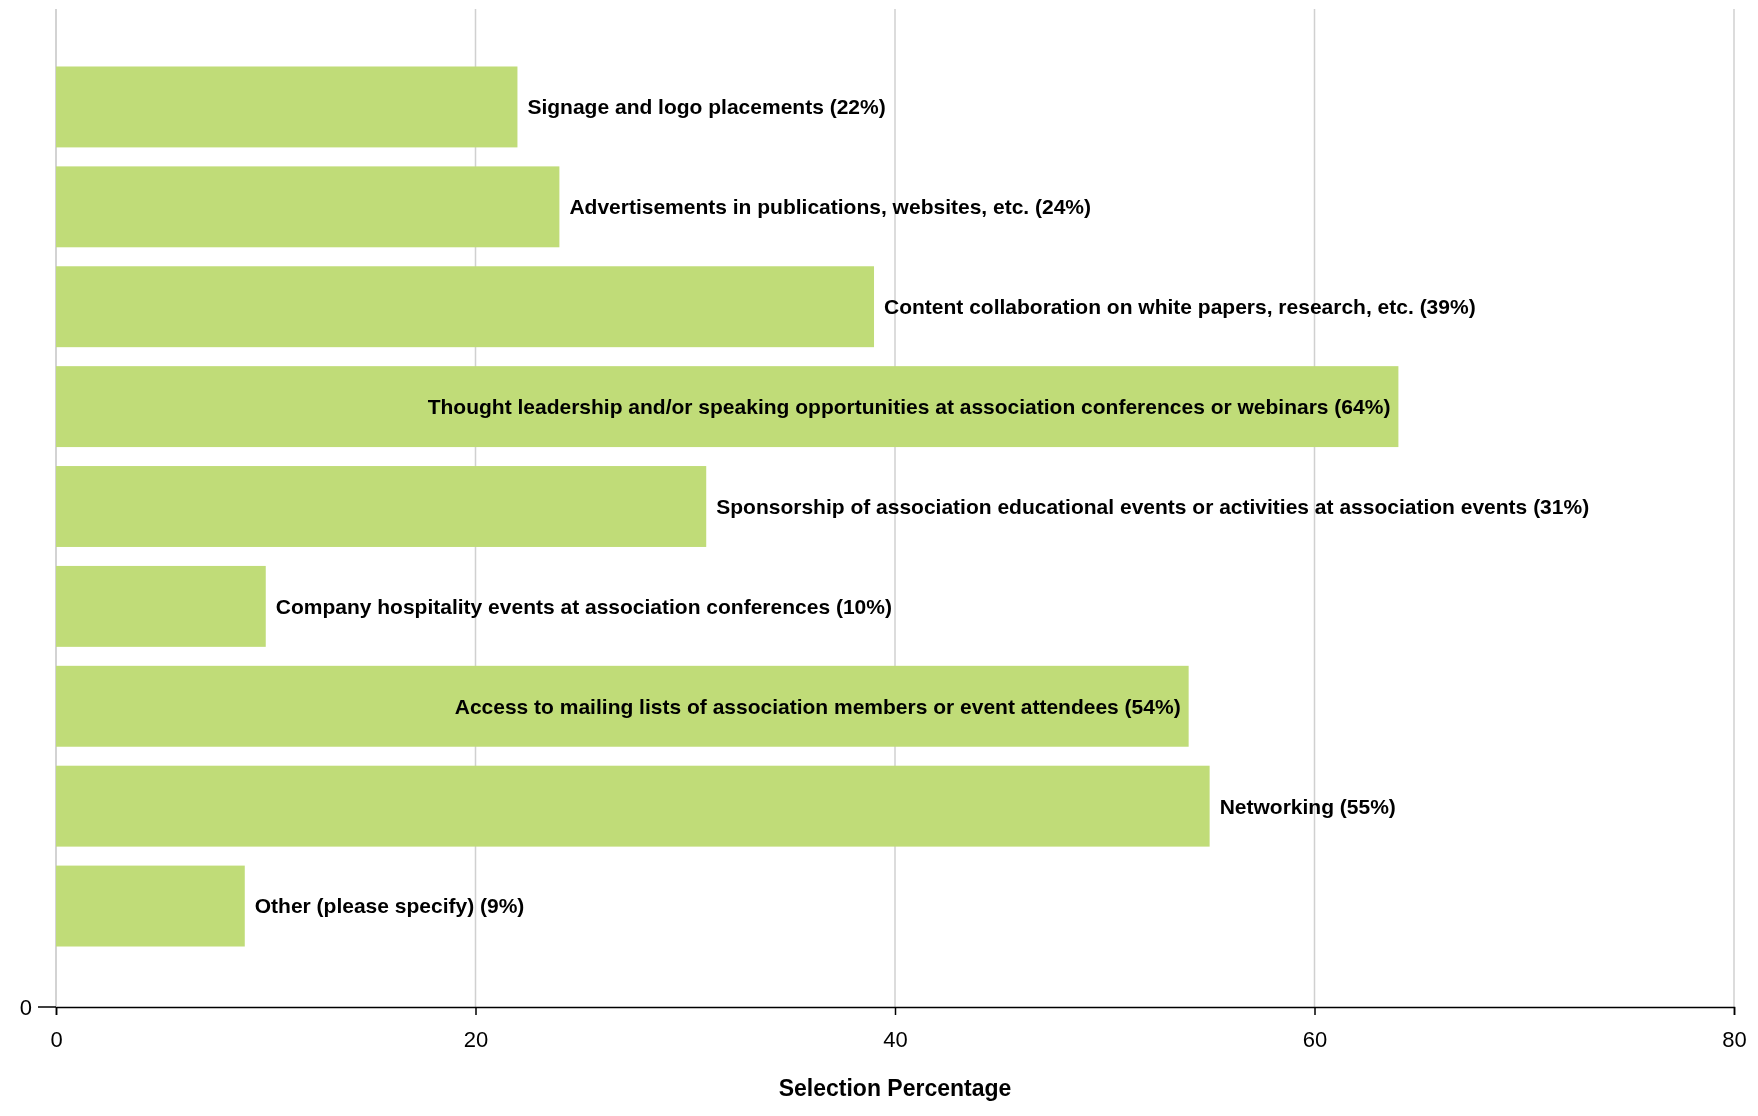  What do you see at coordinates (56, 1039) in the screenshot?
I see `x-tick-label: 0` at bounding box center [56, 1039].